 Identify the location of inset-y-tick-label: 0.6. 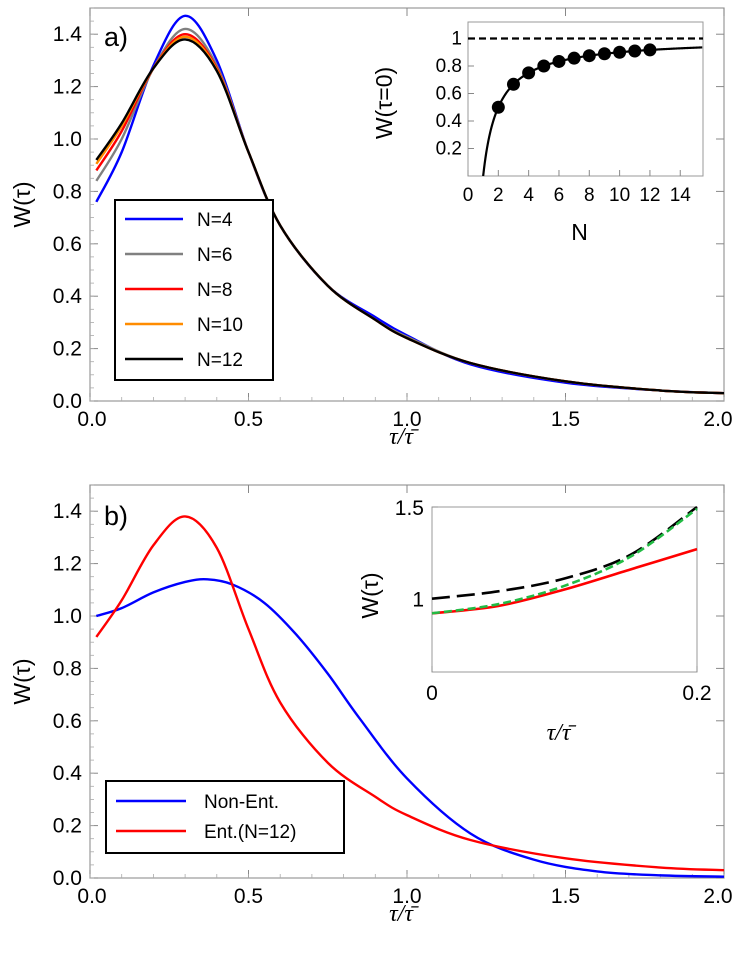
(449, 94).